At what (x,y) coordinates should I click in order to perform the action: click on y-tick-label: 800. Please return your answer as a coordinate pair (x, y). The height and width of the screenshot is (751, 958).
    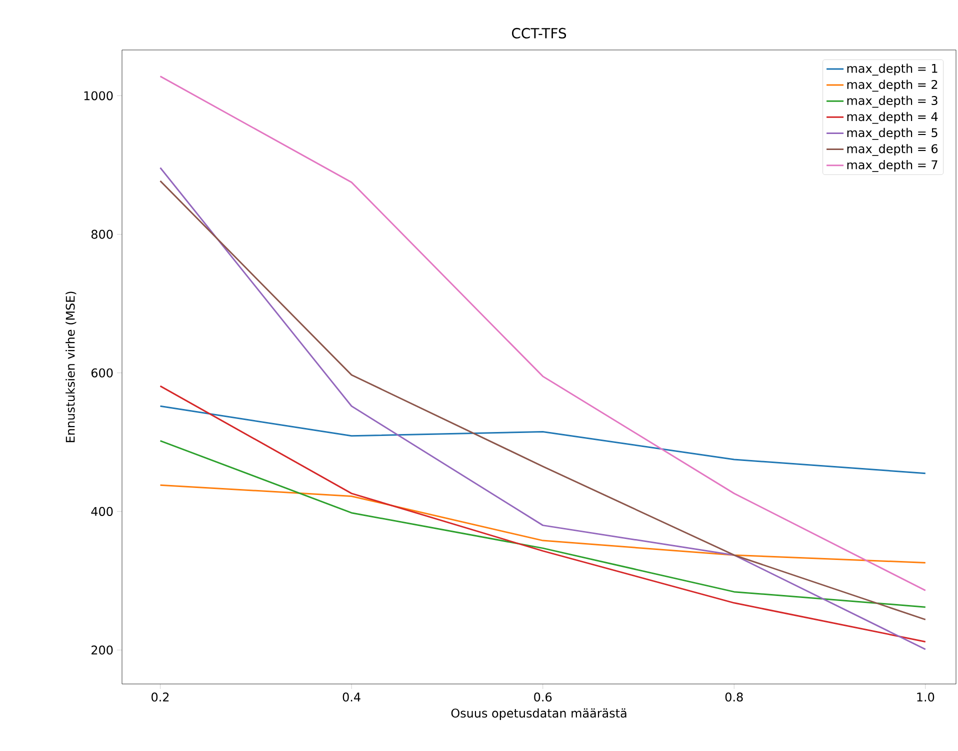
    Looking at the image, I should click on (102, 234).